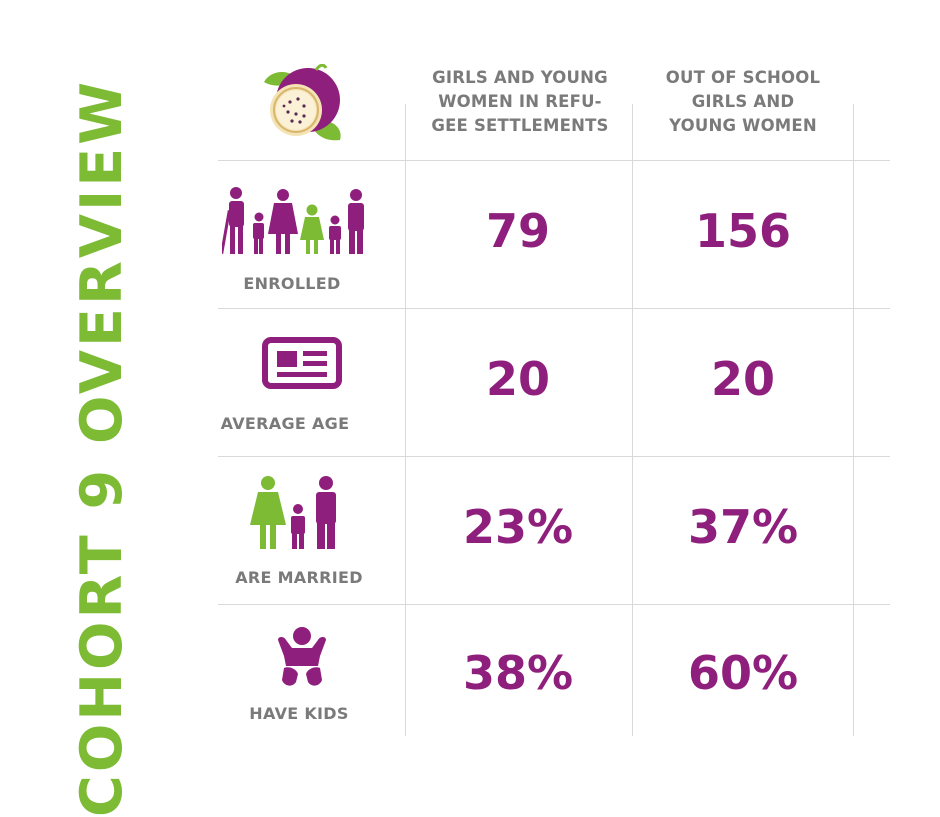 This screenshot has width=940, height=817. I want to click on value-kids-out-of-school: 60%, so click(743, 673).